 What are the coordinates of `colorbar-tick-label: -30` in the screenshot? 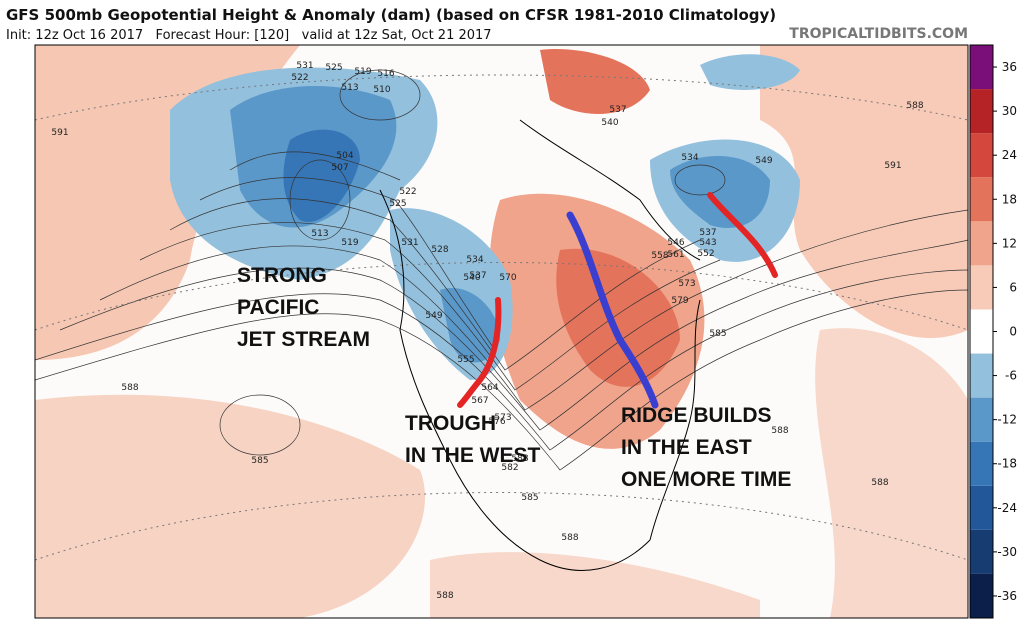 It's located at (1007, 552).